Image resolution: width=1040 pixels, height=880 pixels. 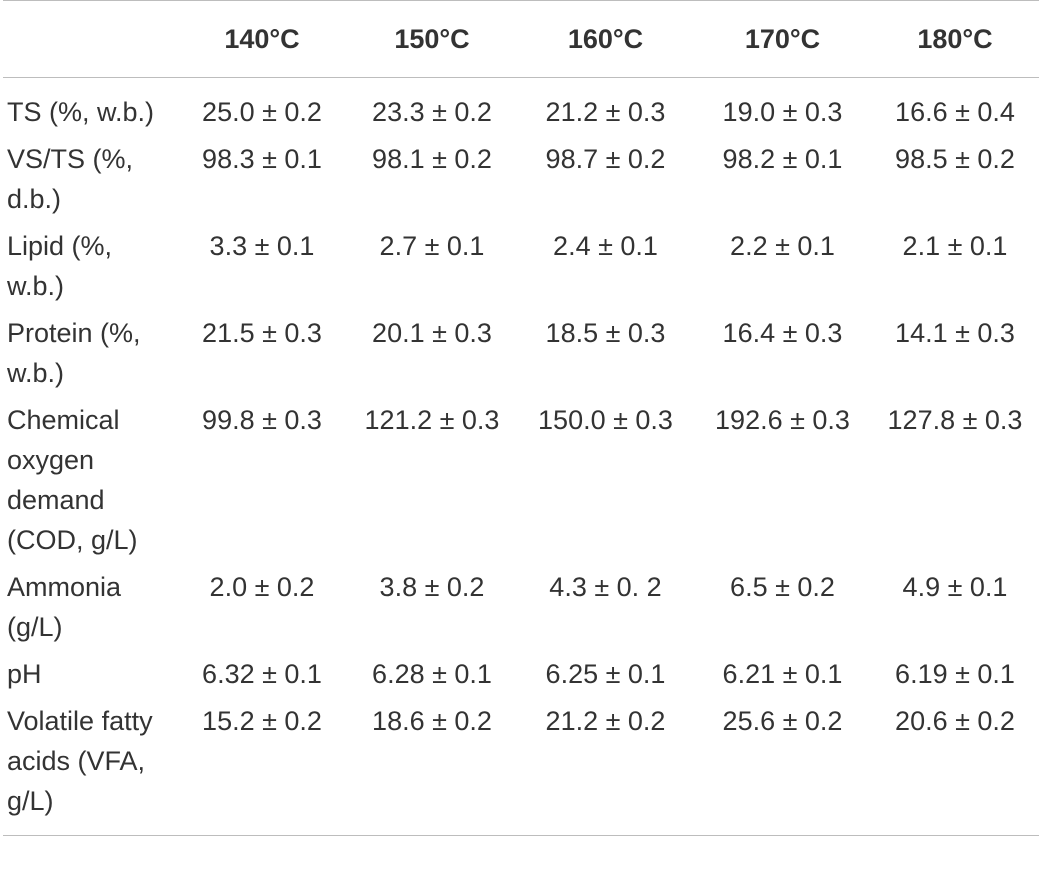 I want to click on table-cell: 3.3 ± 0.1, so click(x=262, y=246).